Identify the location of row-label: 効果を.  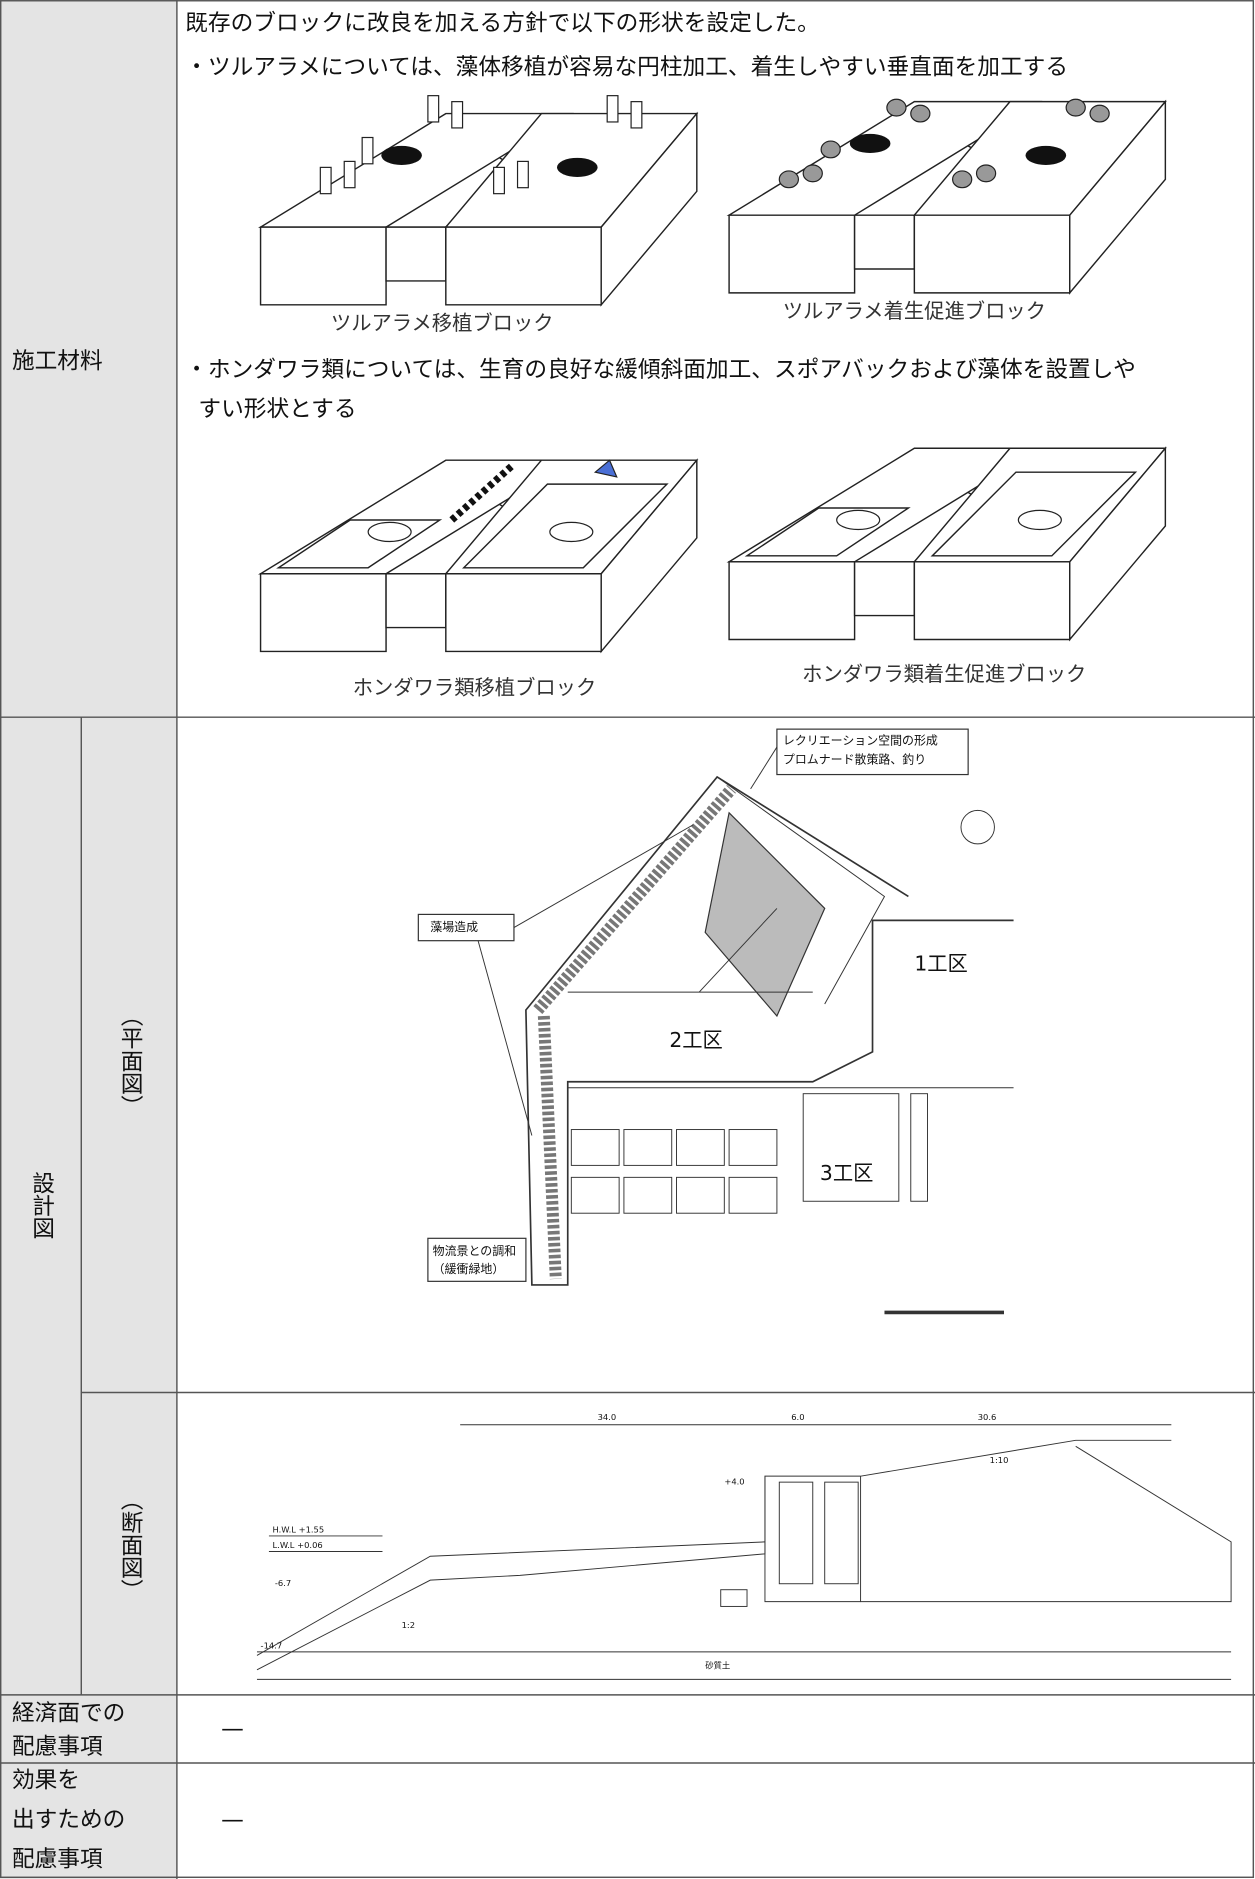
(46, 1780).